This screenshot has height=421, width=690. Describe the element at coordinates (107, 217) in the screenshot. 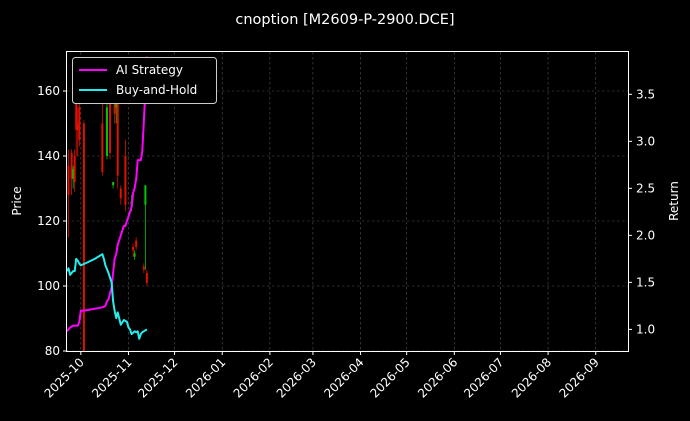

I see `candles` at that location.